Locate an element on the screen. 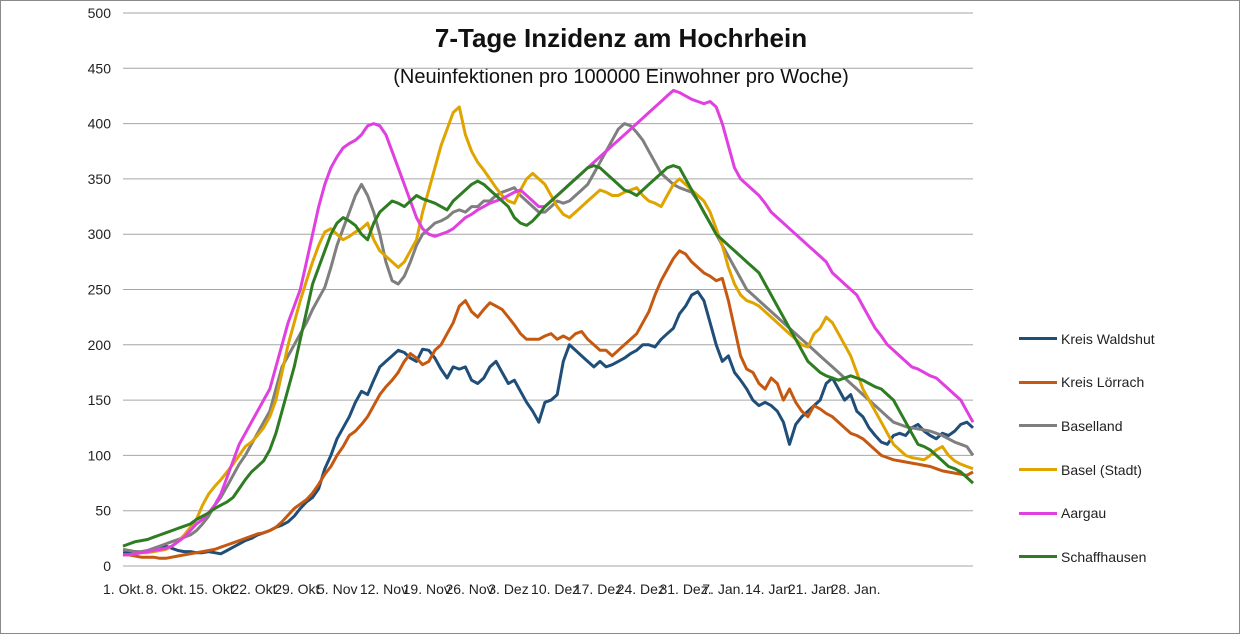  y-tick-label: 0 is located at coordinates (107, 566).